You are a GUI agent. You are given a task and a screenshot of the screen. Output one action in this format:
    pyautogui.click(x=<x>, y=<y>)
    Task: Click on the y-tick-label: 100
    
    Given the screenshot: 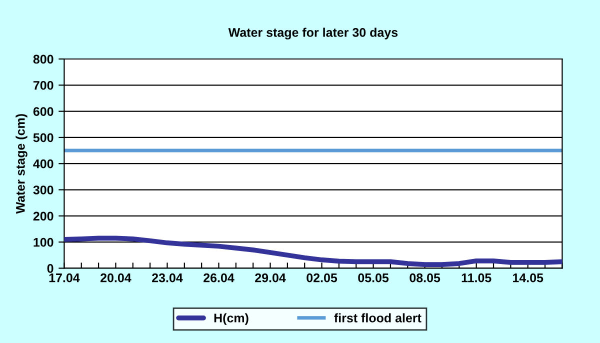 What is the action you would take?
    pyautogui.click(x=44, y=242)
    